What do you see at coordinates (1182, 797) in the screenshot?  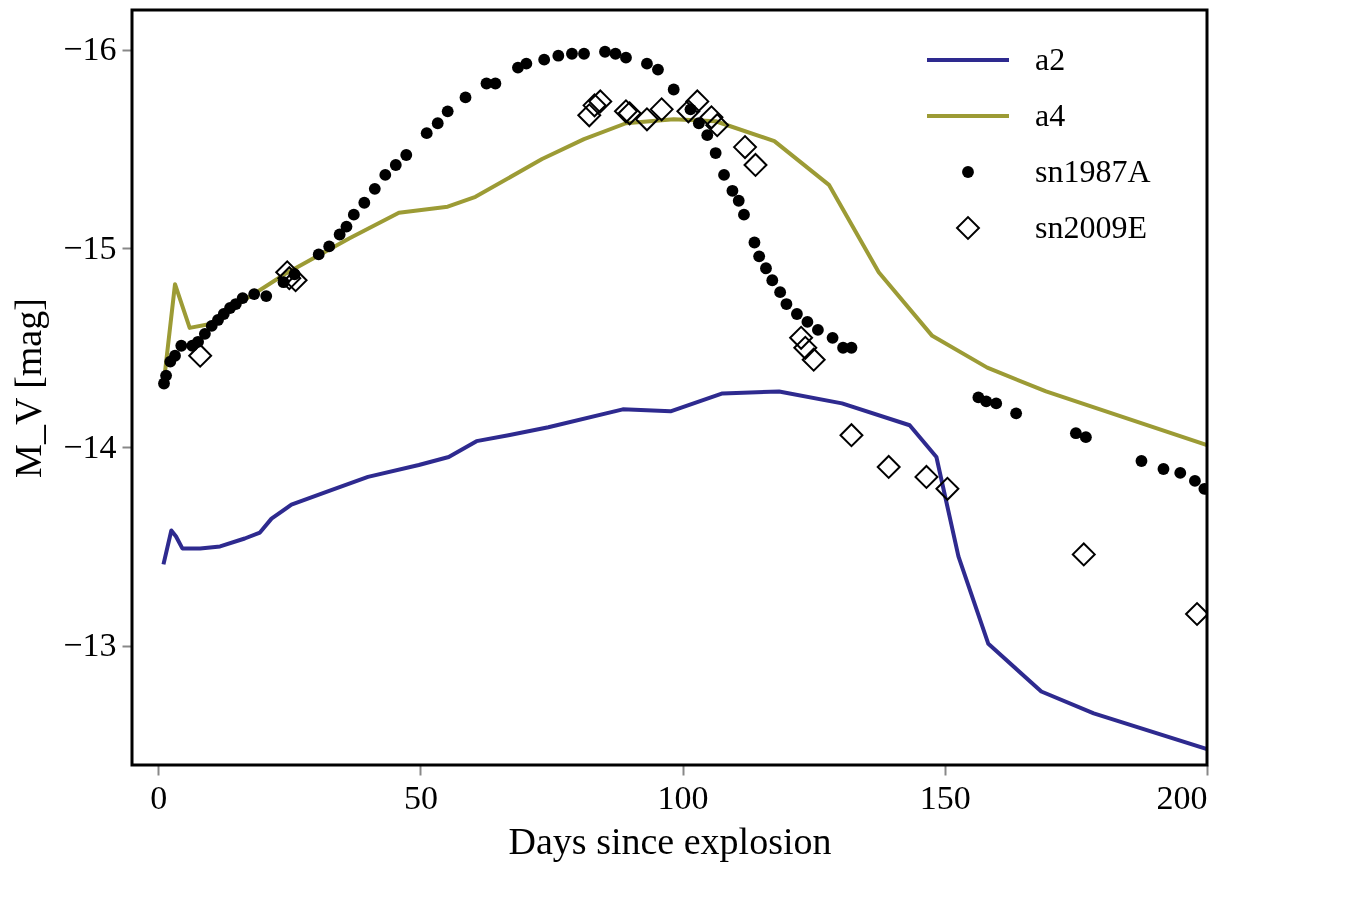 I see `x-tick-label: 200` at bounding box center [1182, 797].